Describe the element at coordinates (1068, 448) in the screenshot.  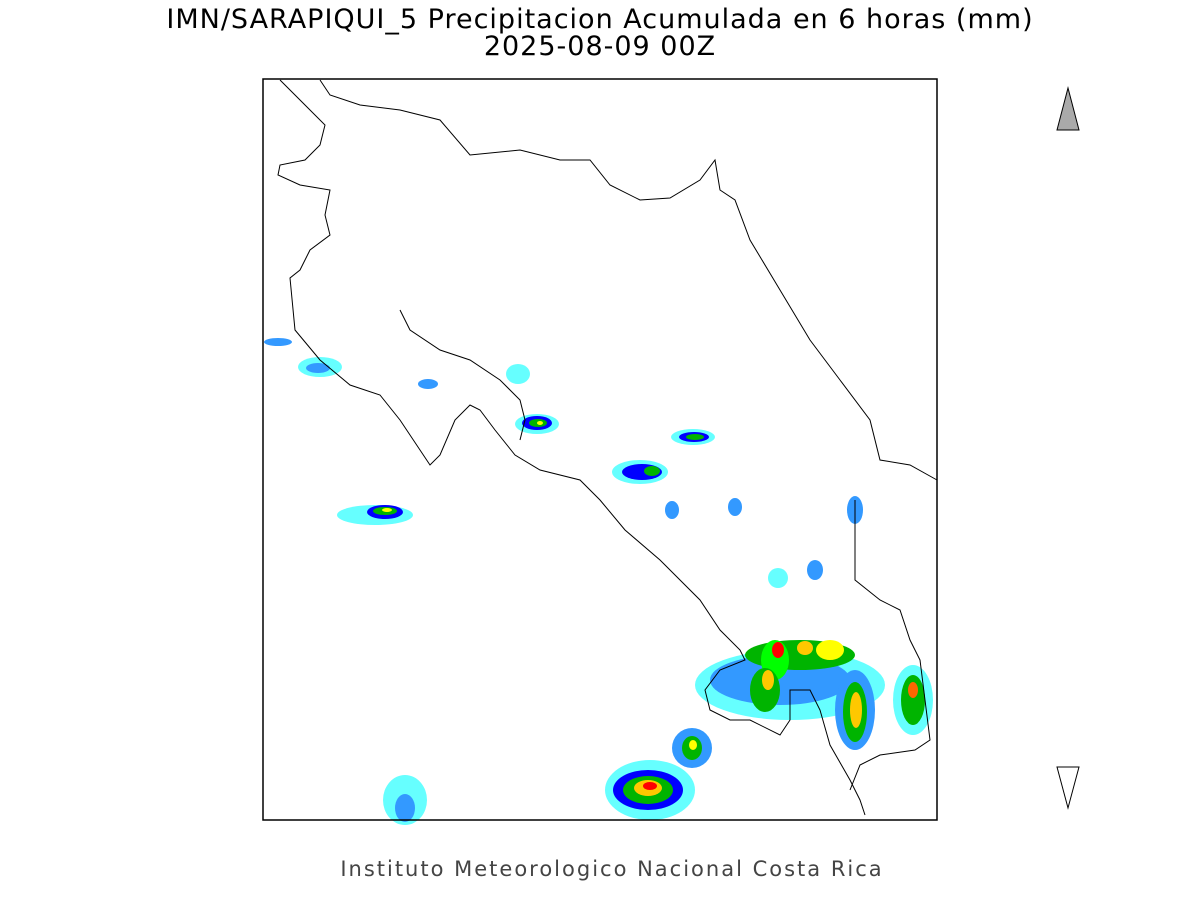
I see `colorbar` at that location.